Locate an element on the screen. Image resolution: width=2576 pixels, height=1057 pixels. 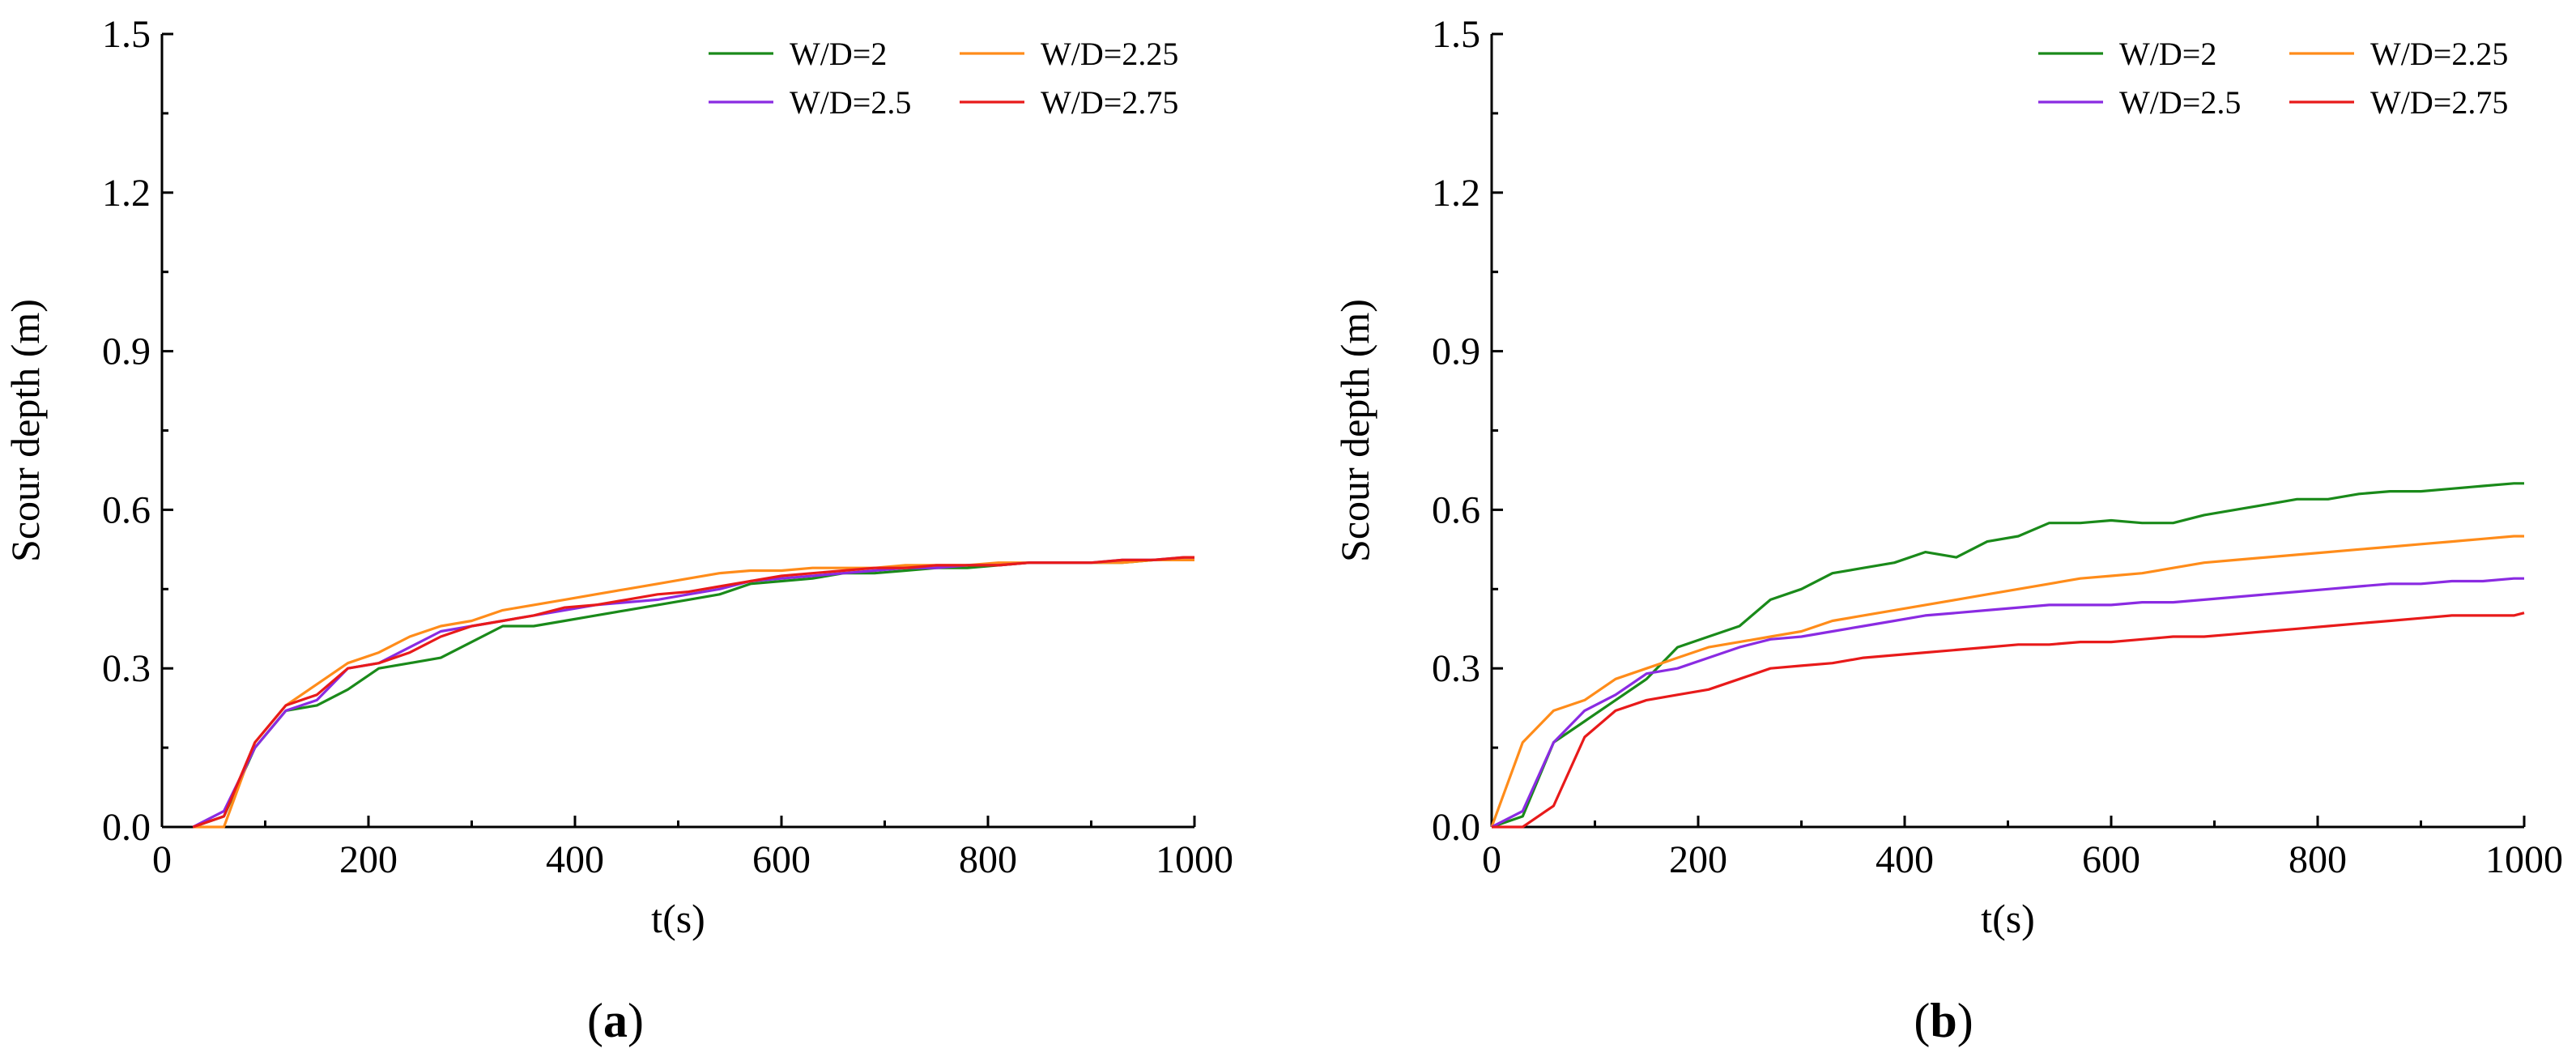
panel-label-letter: a is located at coordinates (615, 1020).